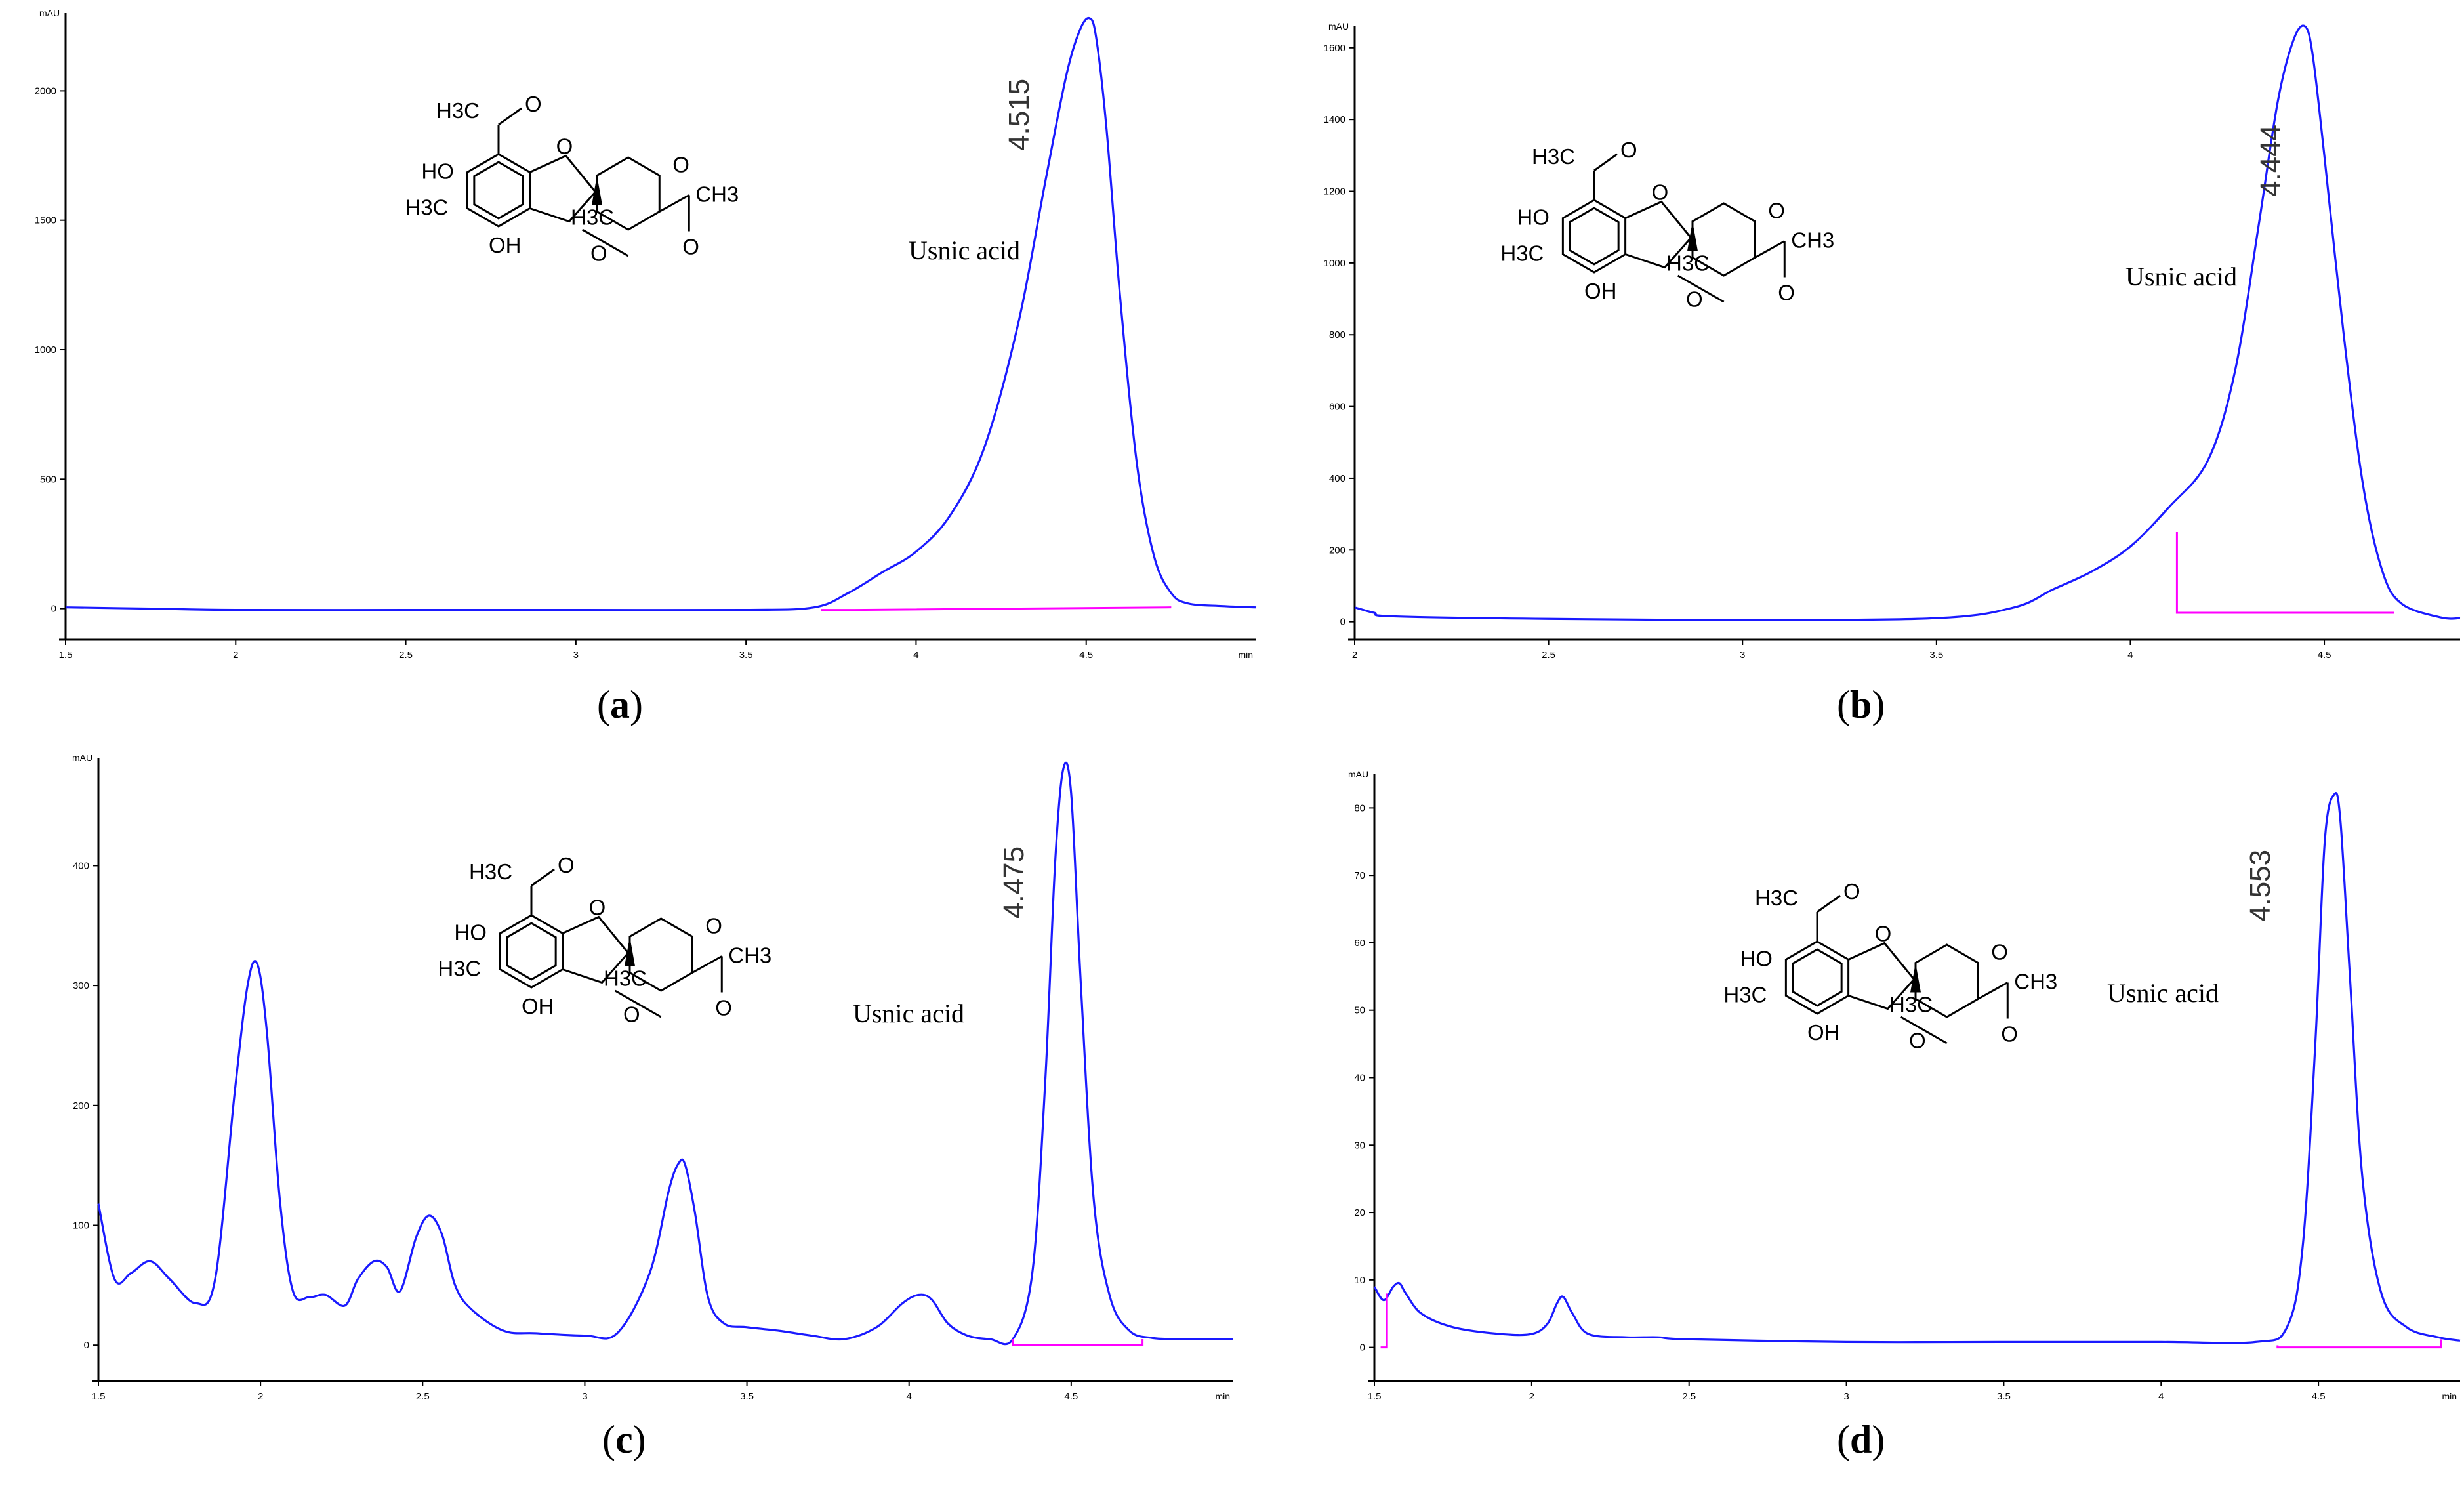 Image resolution: width=2464 pixels, height=1492 pixels. Describe the element at coordinates (1861, 1439) in the screenshot. I see `caption-d: (d)` at that location.